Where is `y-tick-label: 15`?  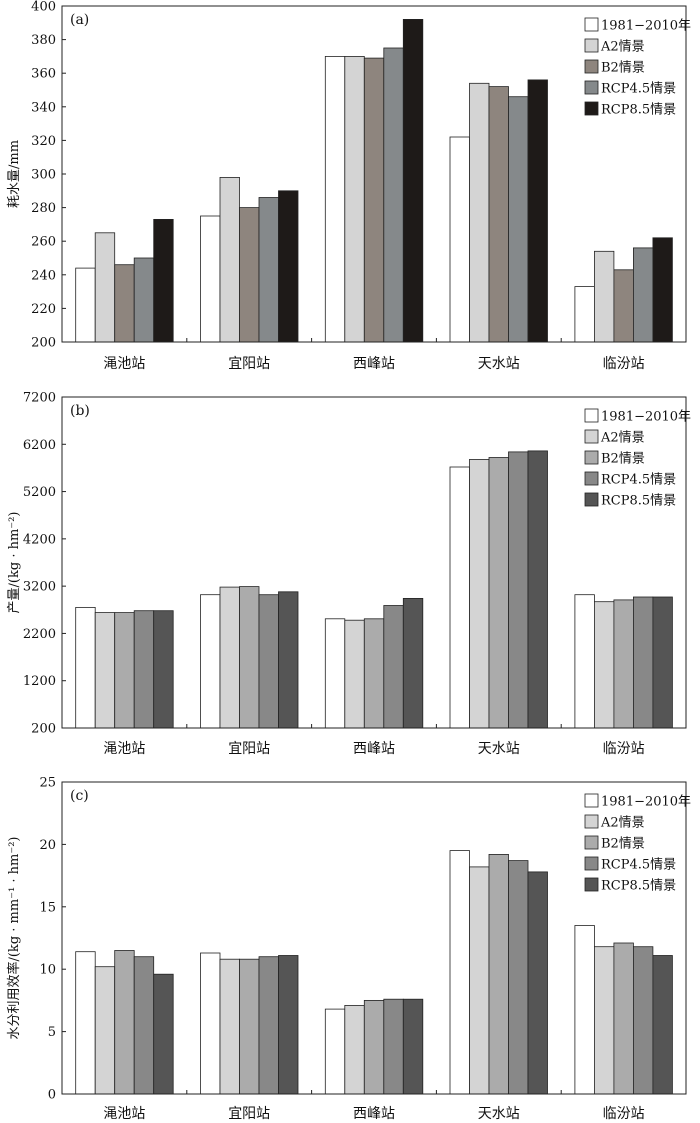
y-tick-label: 15 is located at coordinates (47, 907).